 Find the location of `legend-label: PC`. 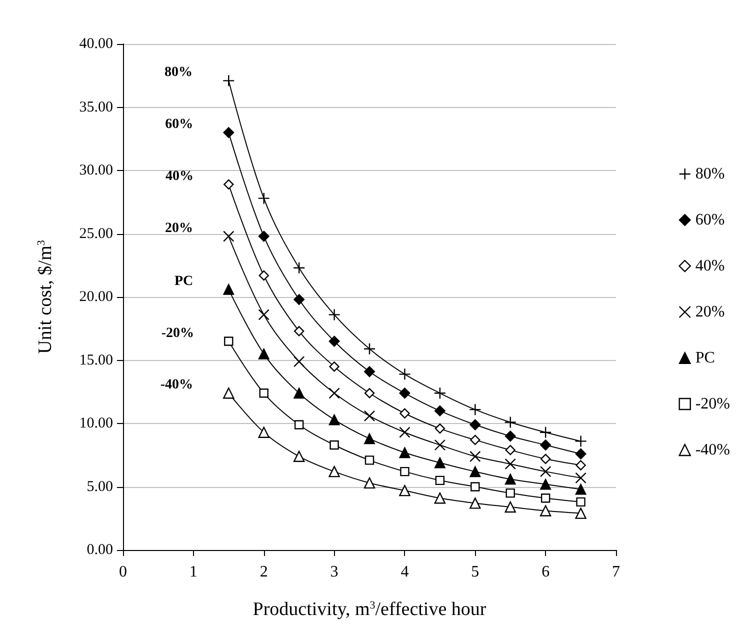

legend-label: PC is located at coordinates (705, 358).